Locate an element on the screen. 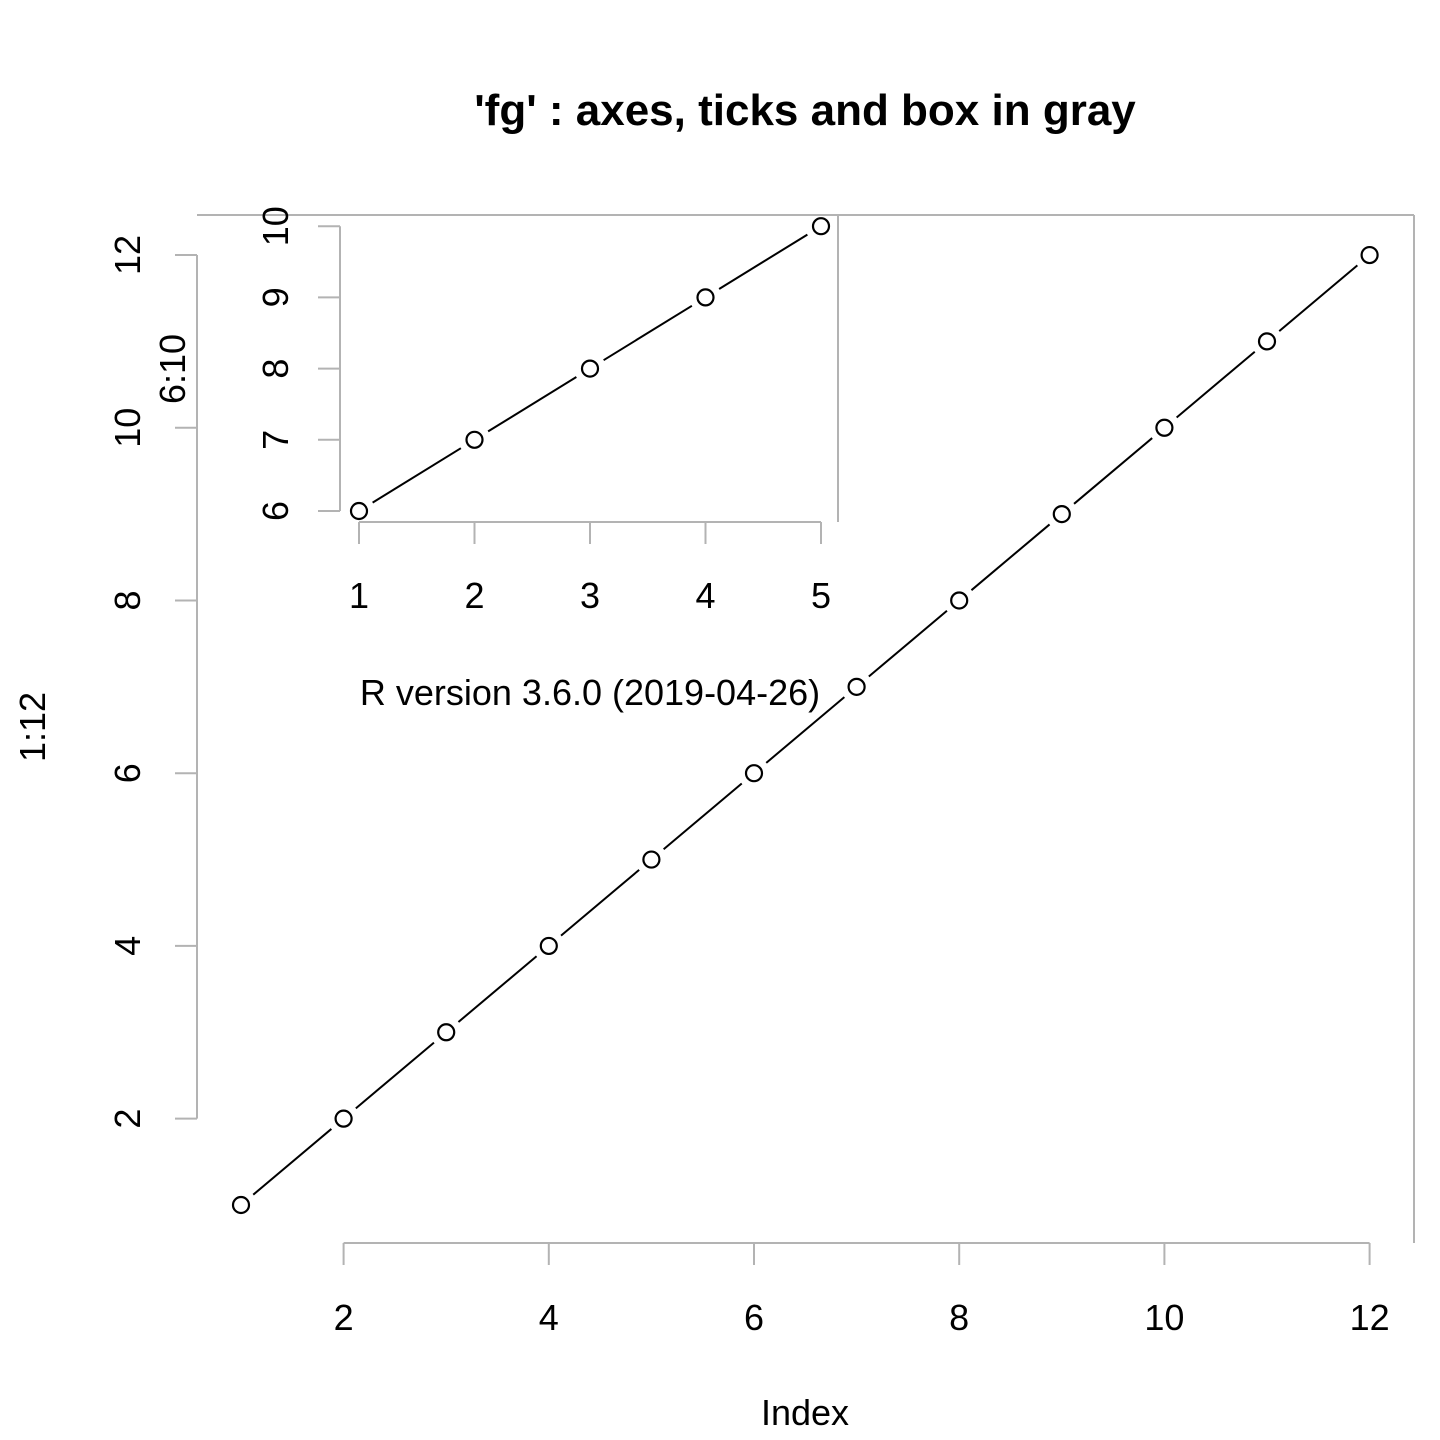 The image size is (1440, 1440). main-y-tick-label: 10 is located at coordinates (127, 428).